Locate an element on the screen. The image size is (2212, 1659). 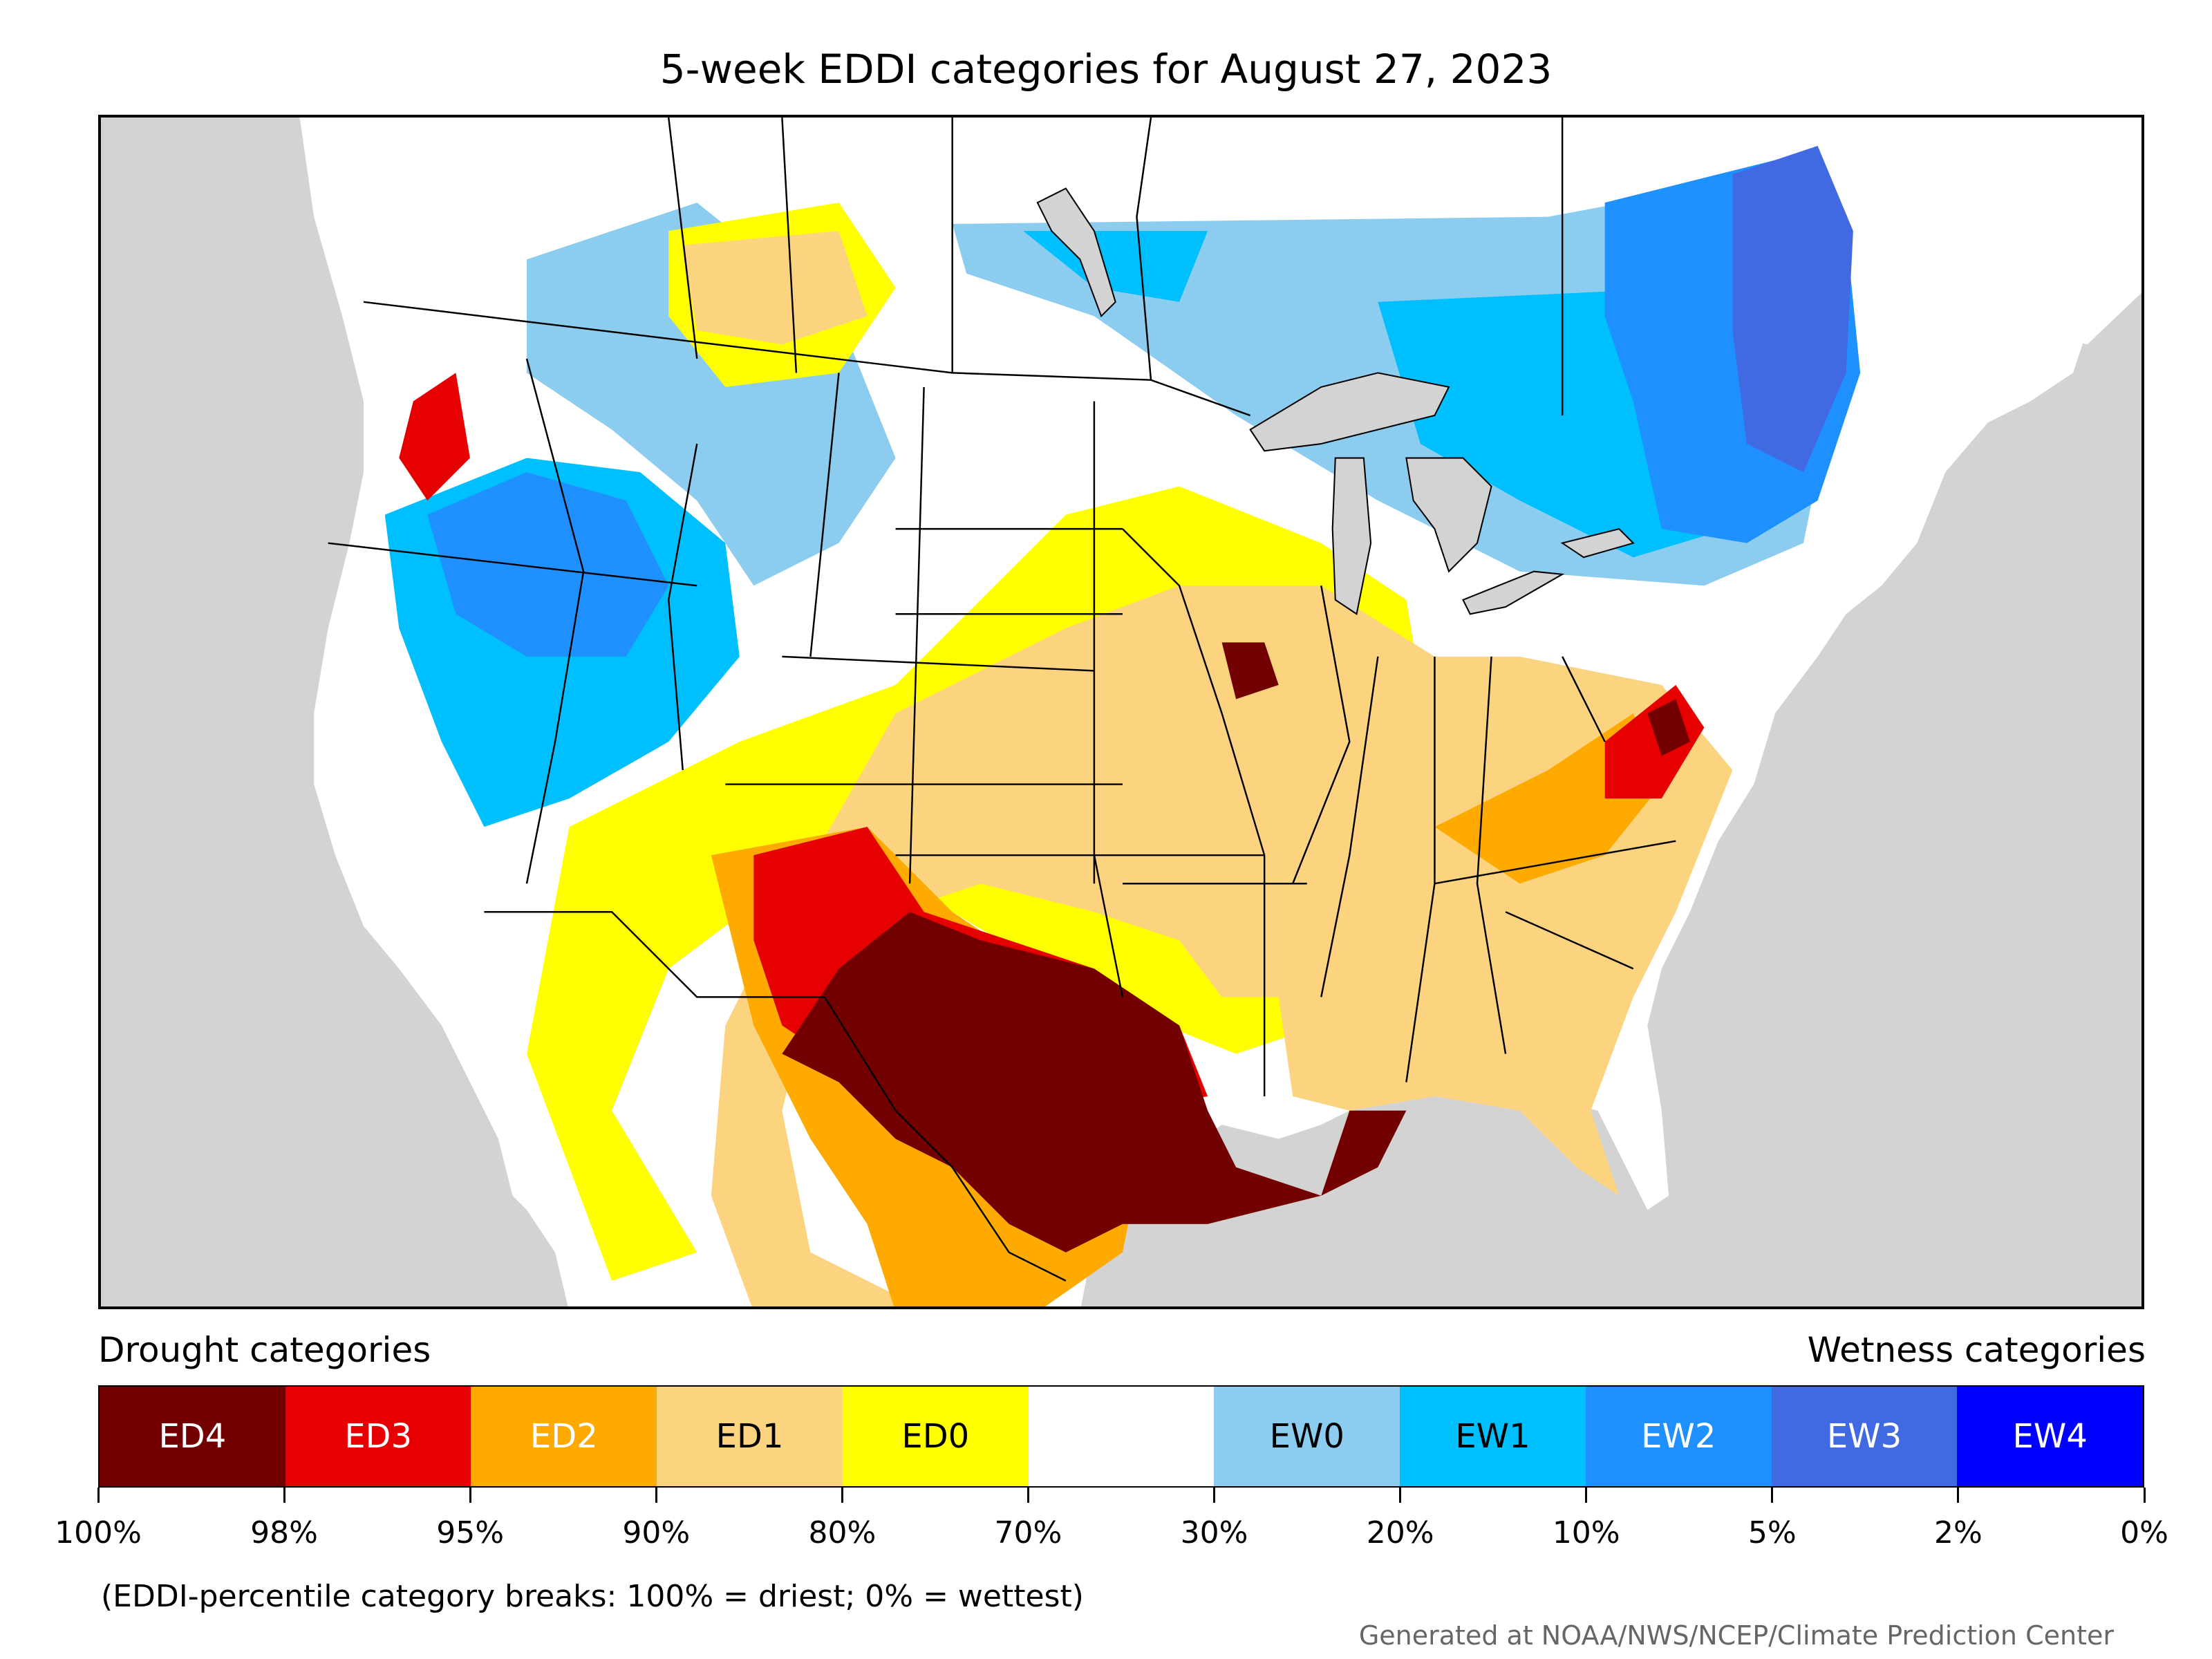
lake-winnipeg is located at coordinates (1076, 252).